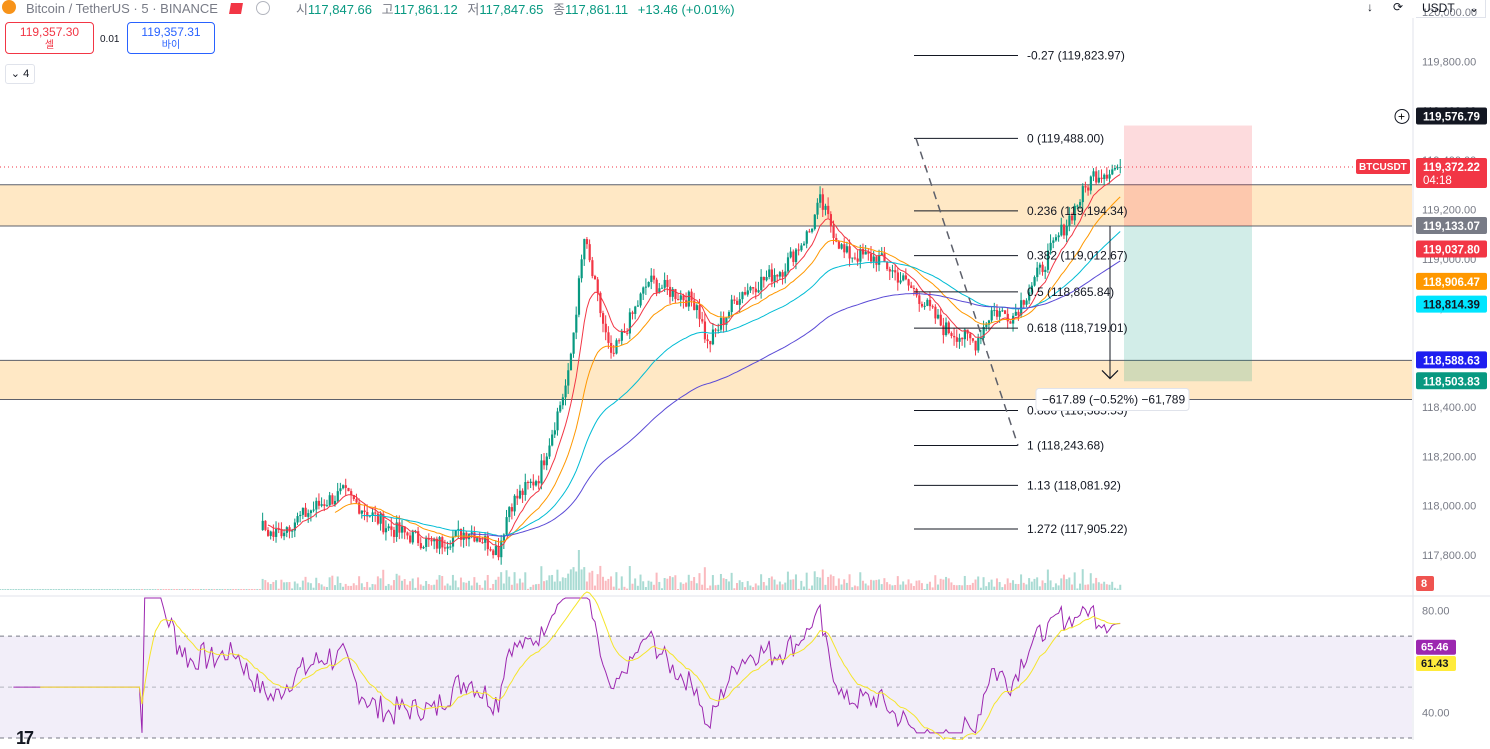 The width and height of the screenshot is (1490, 749). Describe the element at coordinates (1398, 7) in the screenshot. I see `sync-icon: ⟳` at that location.